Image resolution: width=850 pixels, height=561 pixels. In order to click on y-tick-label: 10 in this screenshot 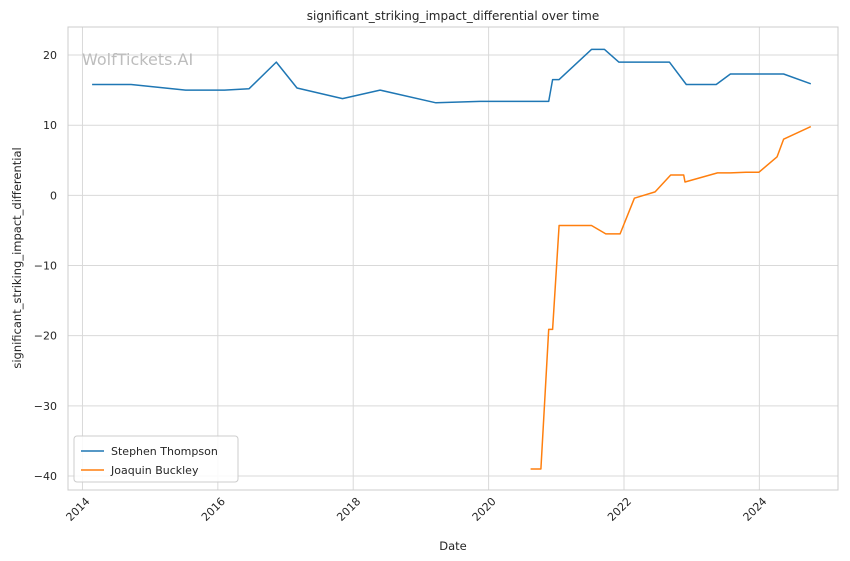, I will do `click(50, 125)`.